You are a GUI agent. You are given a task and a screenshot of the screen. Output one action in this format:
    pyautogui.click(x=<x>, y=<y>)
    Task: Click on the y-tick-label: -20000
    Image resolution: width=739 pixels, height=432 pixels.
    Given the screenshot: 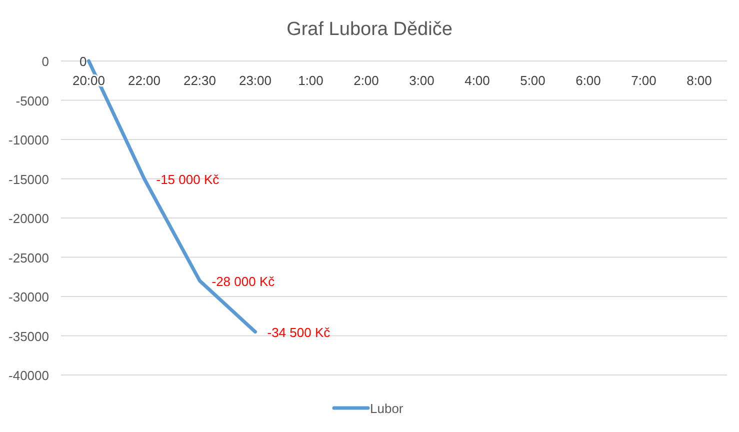 What is the action you would take?
    pyautogui.click(x=28, y=218)
    